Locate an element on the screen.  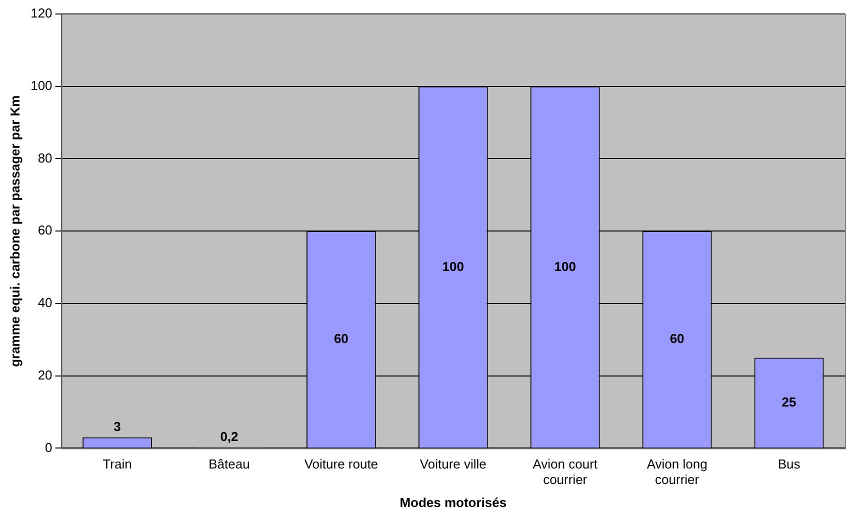
x-tick-label: Voiture ville is located at coordinates (453, 464).